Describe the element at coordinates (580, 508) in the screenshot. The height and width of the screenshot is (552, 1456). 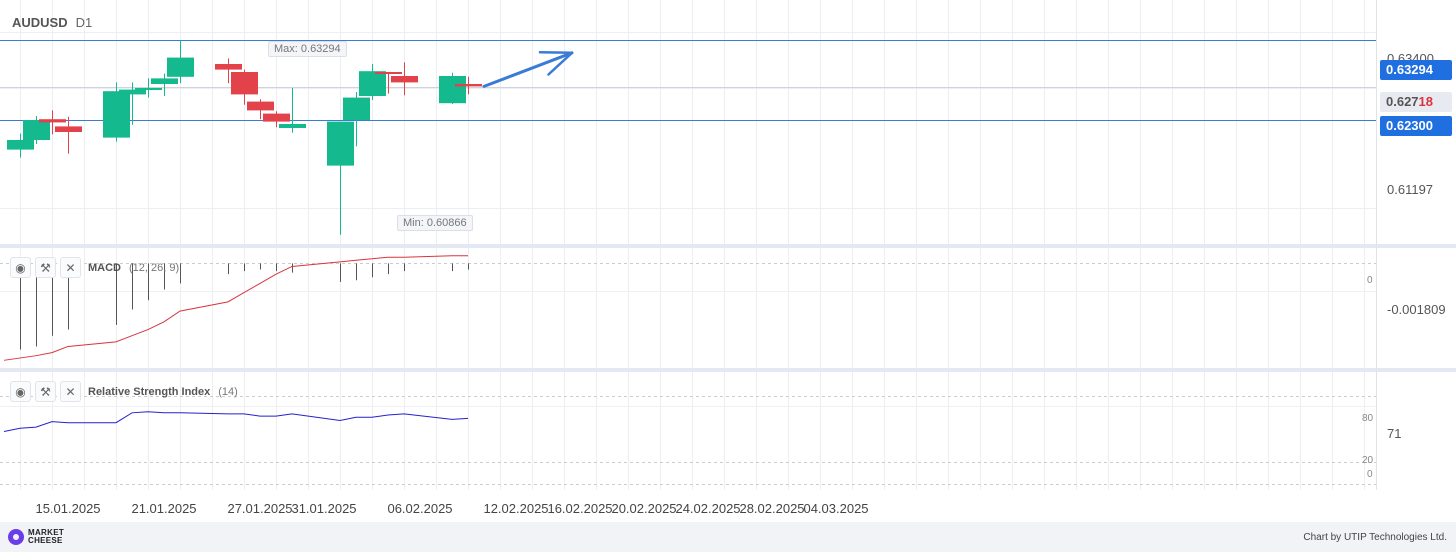
I see `time-axis-label: 16.02.2025` at that location.